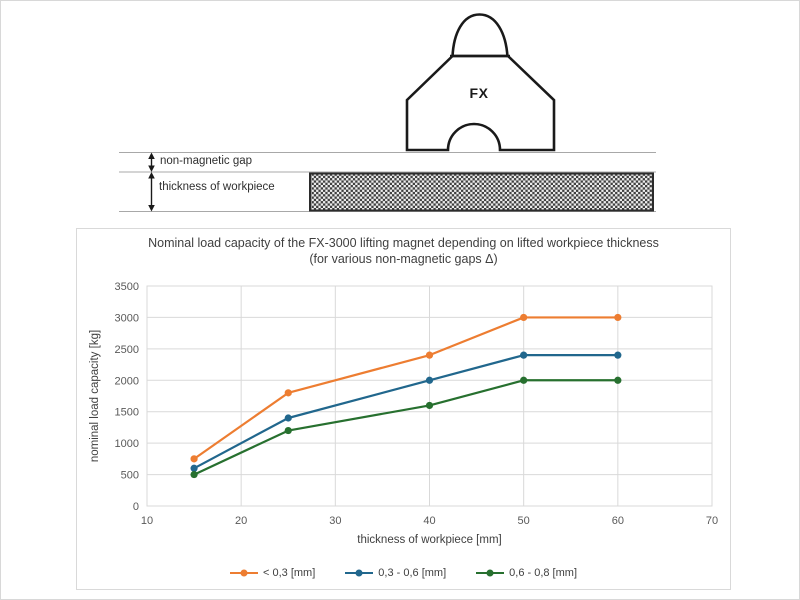 Image resolution: width=800 pixels, height=600 pixels. I want to click on gap-arrow, so click(151, 162).